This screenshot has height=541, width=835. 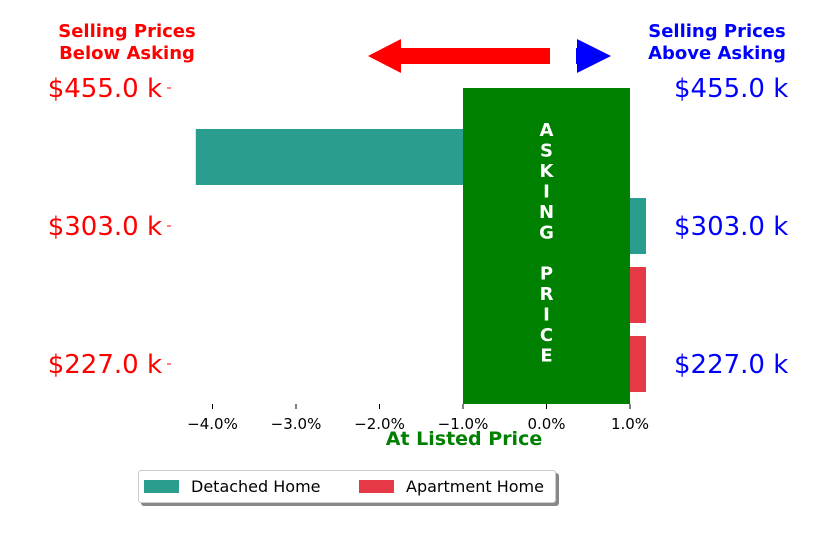 What do you see at coordinates (376, 486) in the screenshot?
I see `legend-swatch-apartment` at bounding box center [376, 486].